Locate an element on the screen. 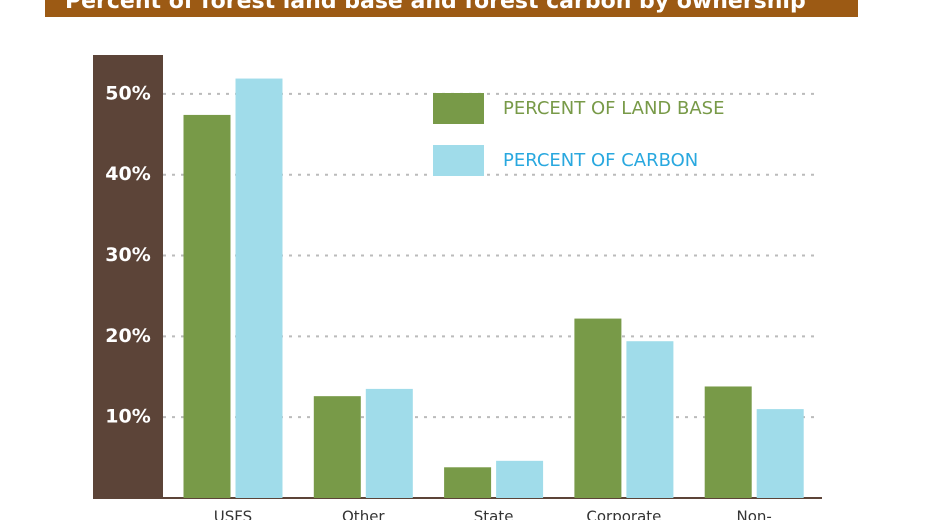 The image size is (945, 520). x-tick-label: Corporate is located at coordinates (623, 514).